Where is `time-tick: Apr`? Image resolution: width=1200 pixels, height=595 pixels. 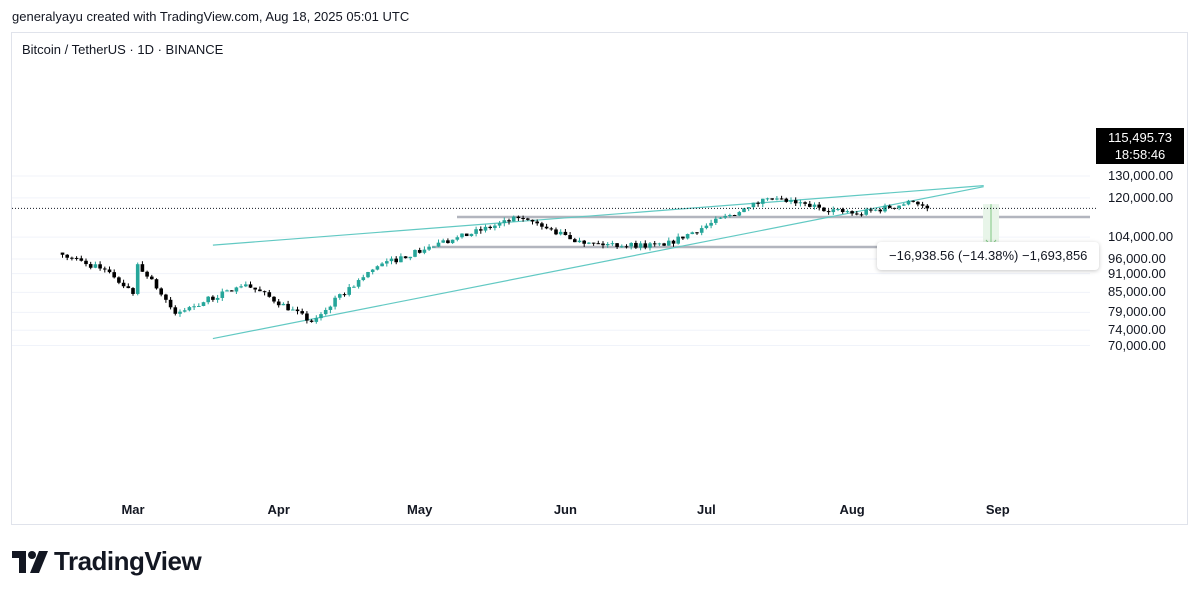
time-tick: Apr is located at coordinates (278, 509).